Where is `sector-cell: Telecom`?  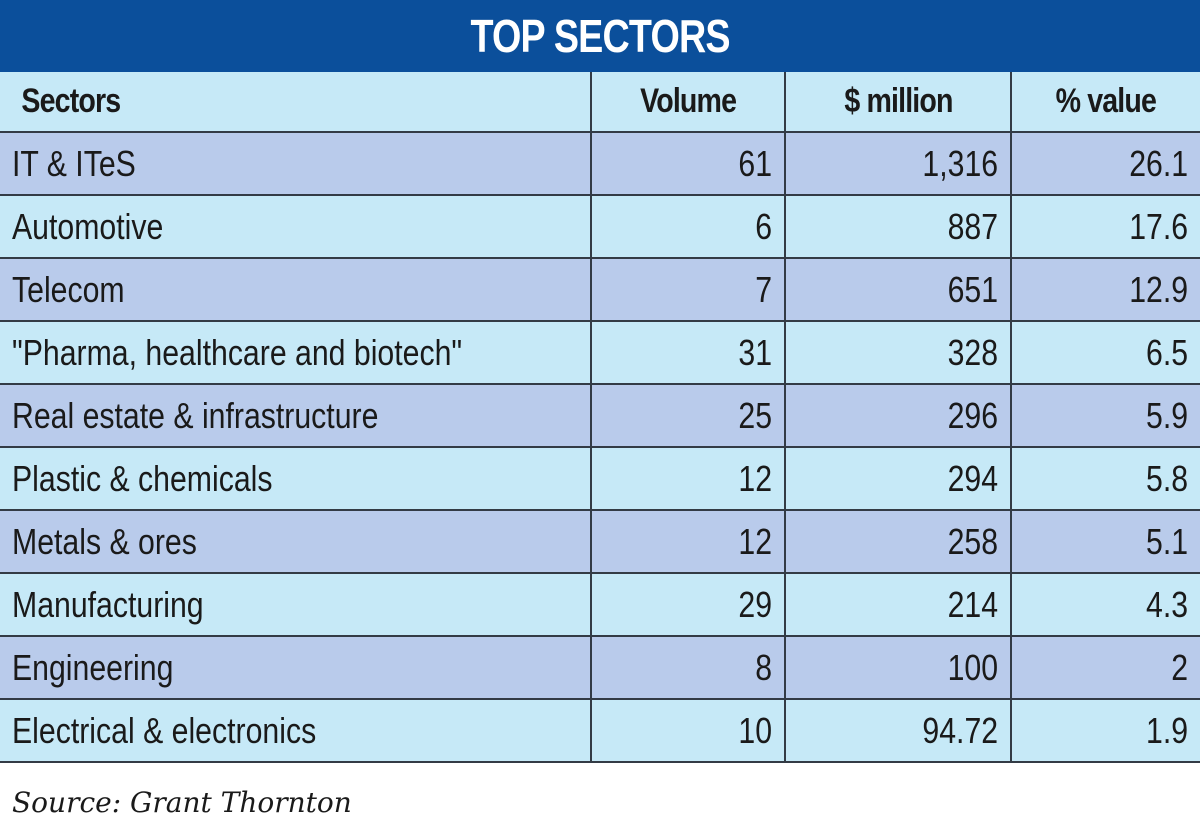
sector-cell: Telecom is located at coordinates (296, 290).